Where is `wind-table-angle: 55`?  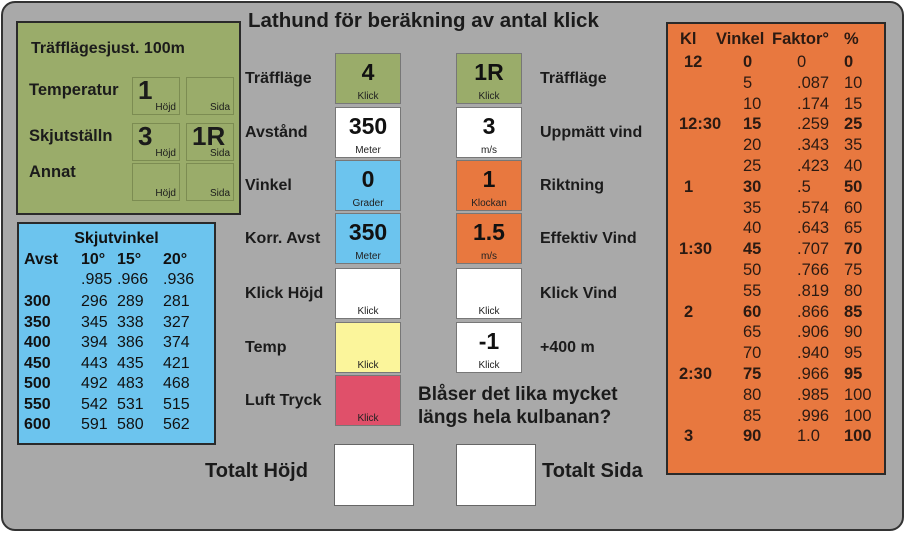 wind-table-angle: 55 is located at coordinates (752, 290).